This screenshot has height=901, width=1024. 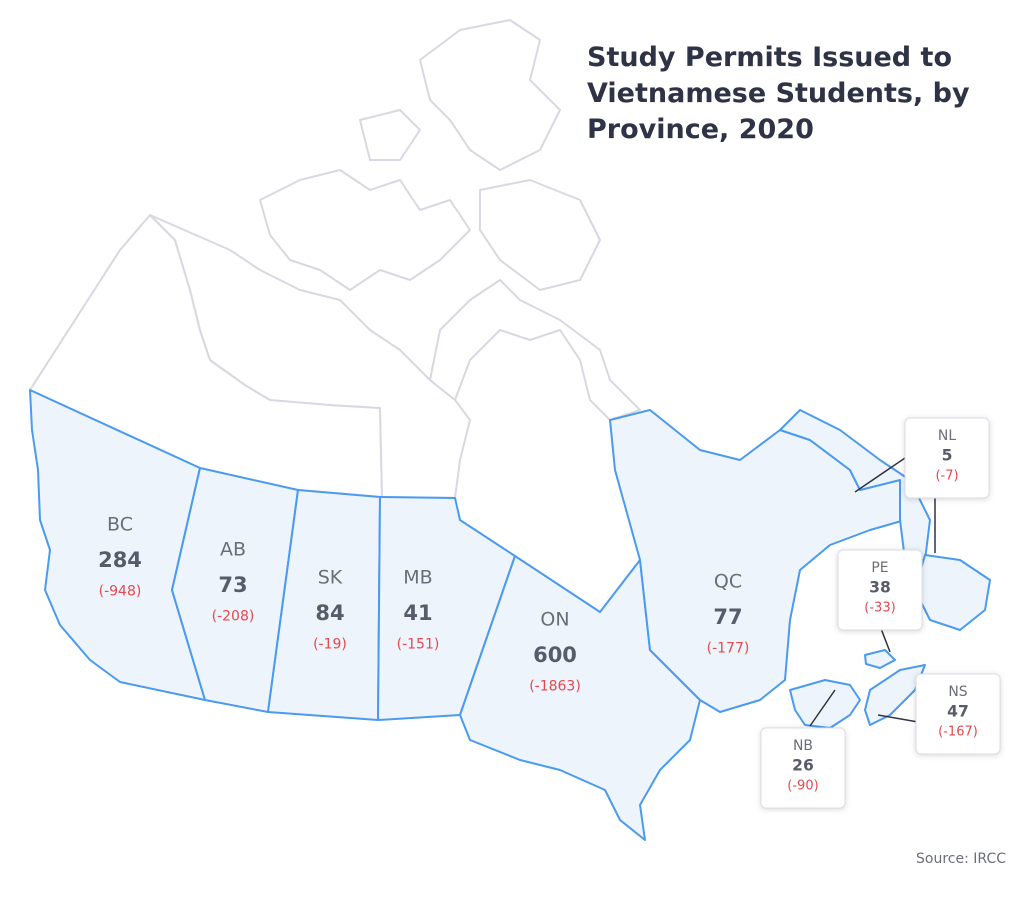 I want to click on province-code: ON, so click(x=554, y=620).